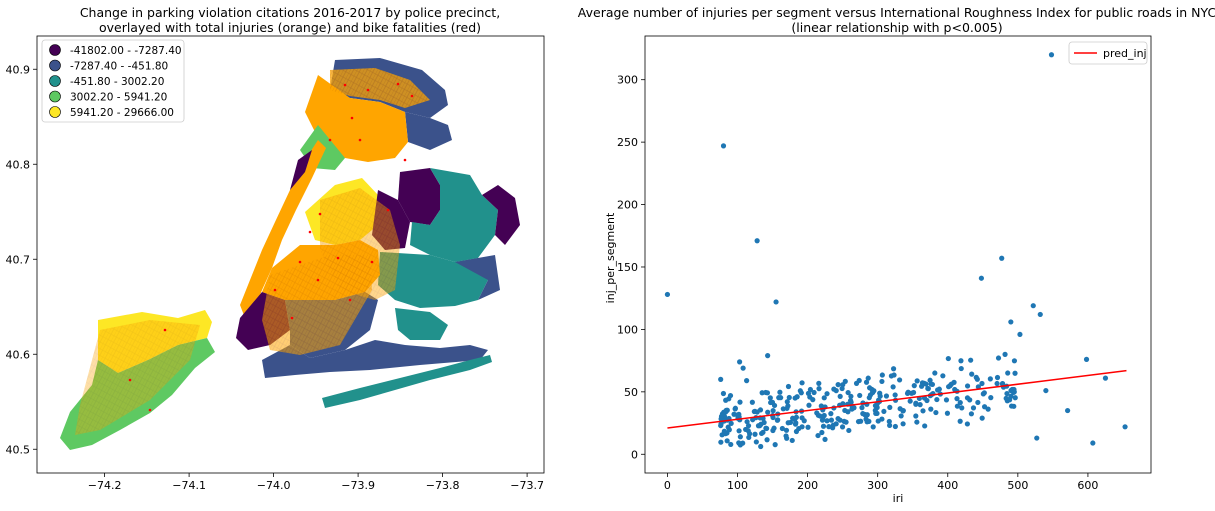 The width and height of the screenshot is (1215, 511). I want to click on map-x-tick-label: −73.9, so click(358, 485).